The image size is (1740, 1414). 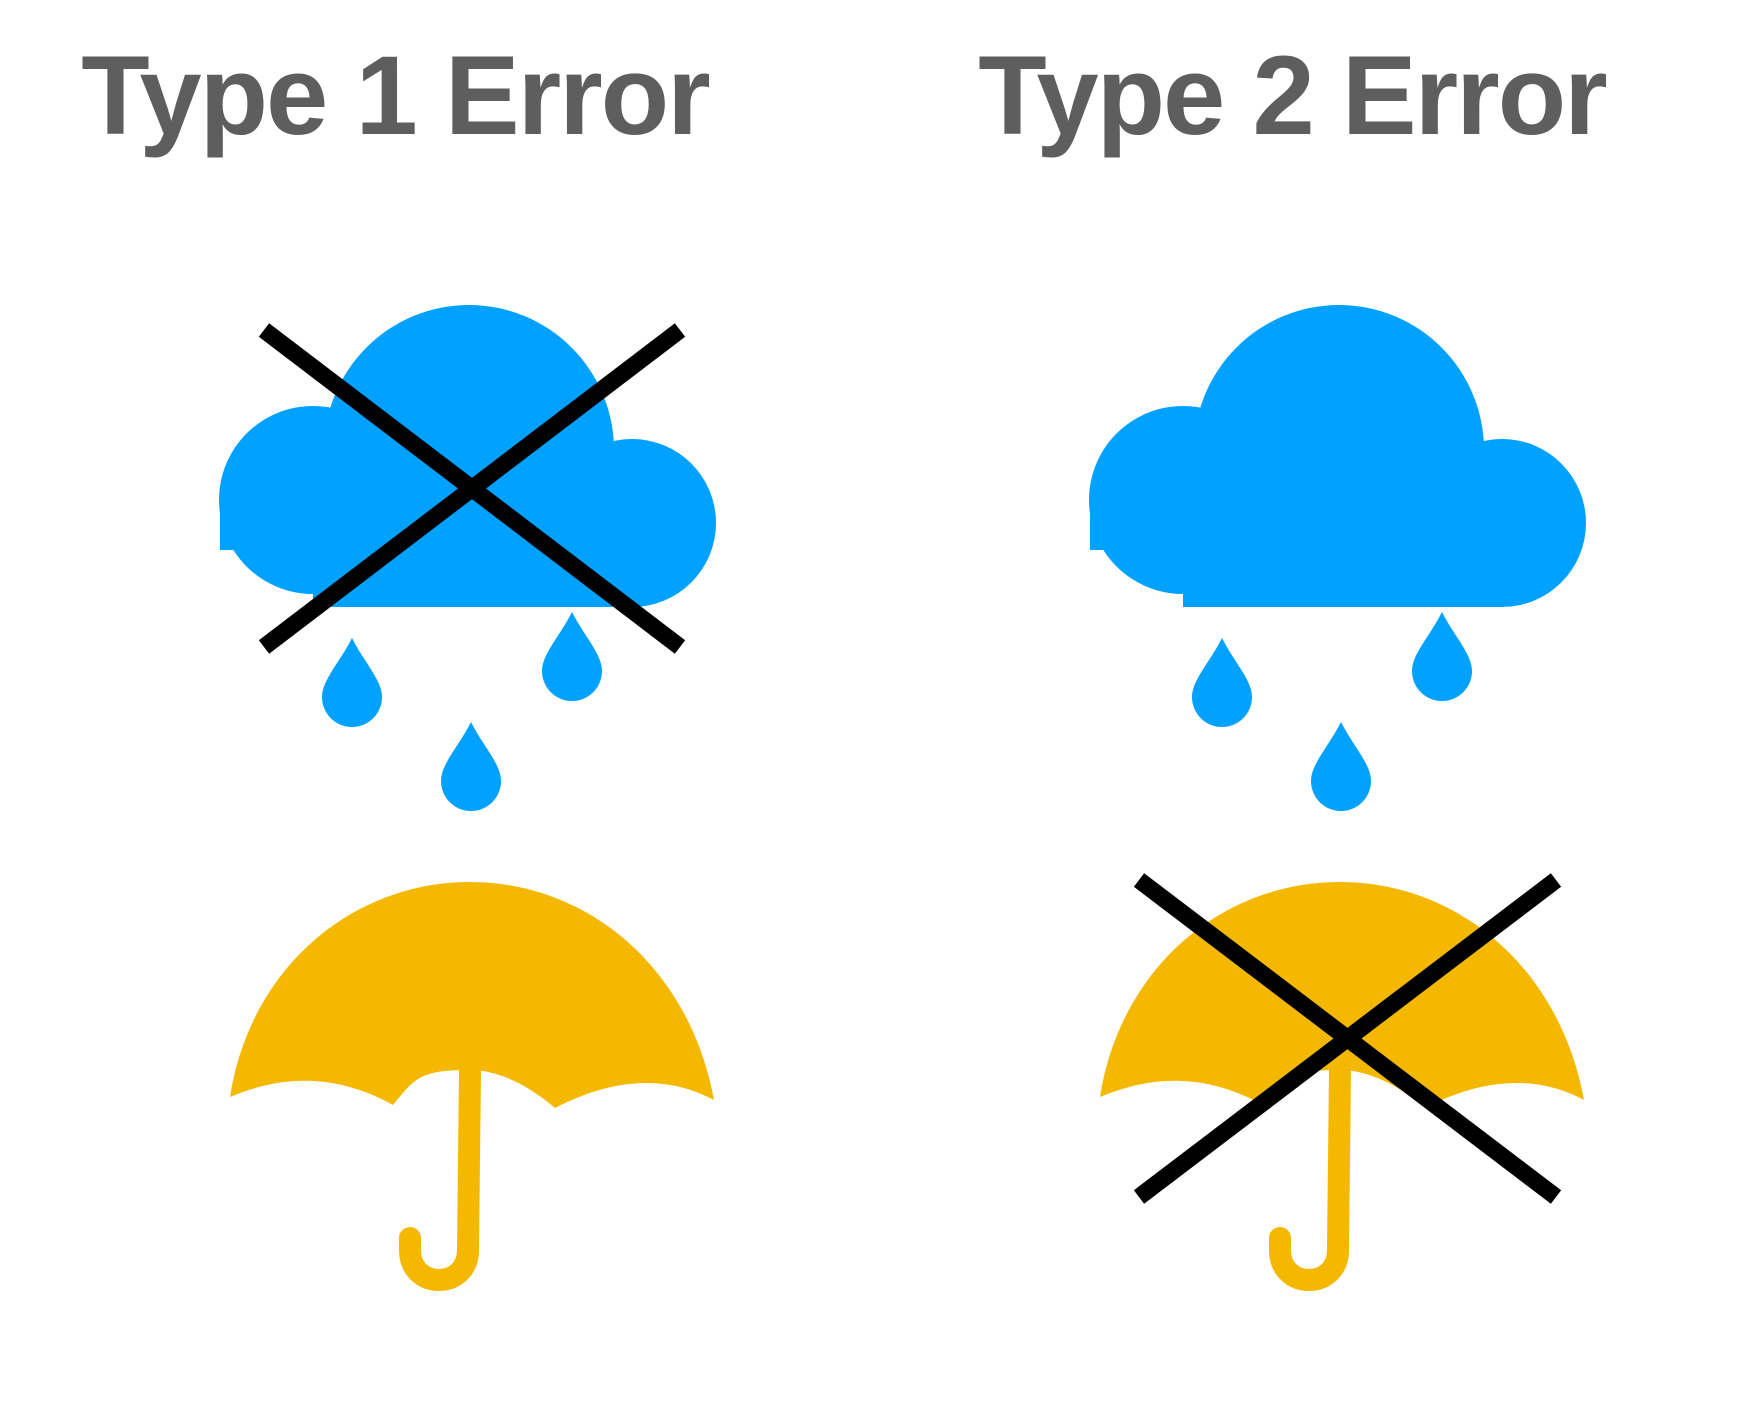 What do you see at coordinates (396, 95) in the screenshot?
I see `type-1-error-title: Type 1 Error` at bounding box center [396, 95].